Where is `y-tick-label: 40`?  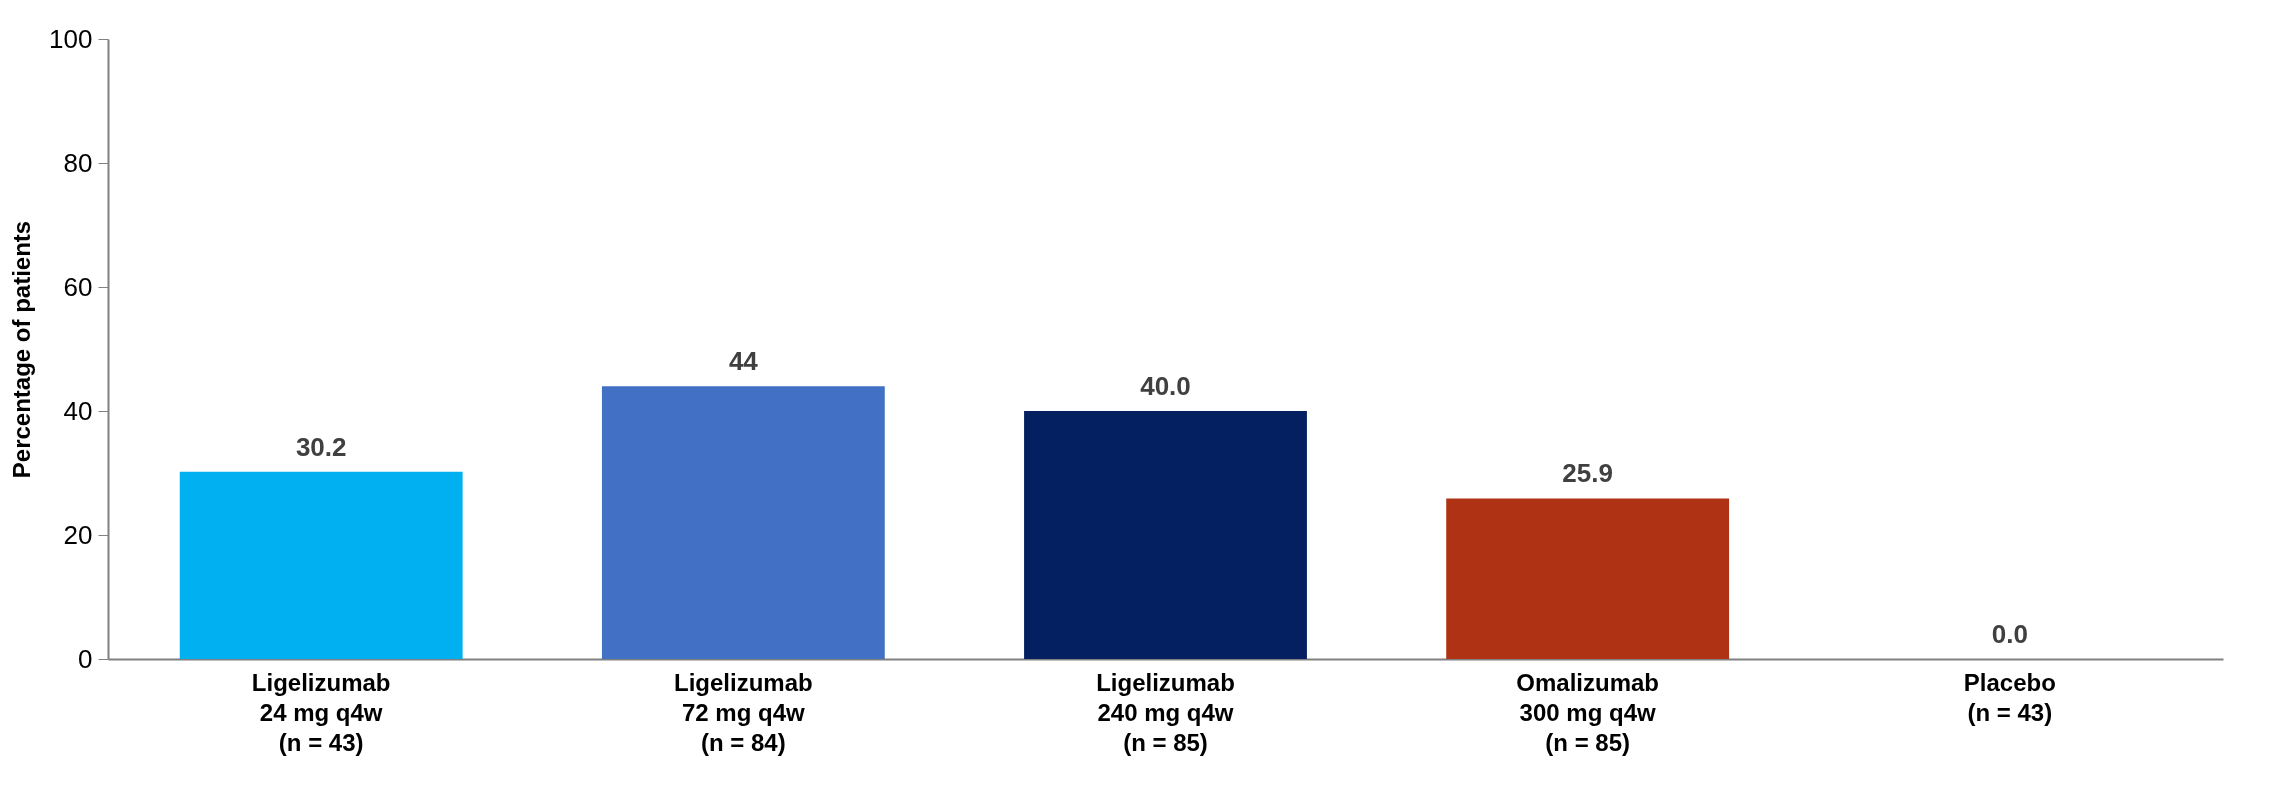
y-tick-label: 40 is located at coordinates (78, 410).